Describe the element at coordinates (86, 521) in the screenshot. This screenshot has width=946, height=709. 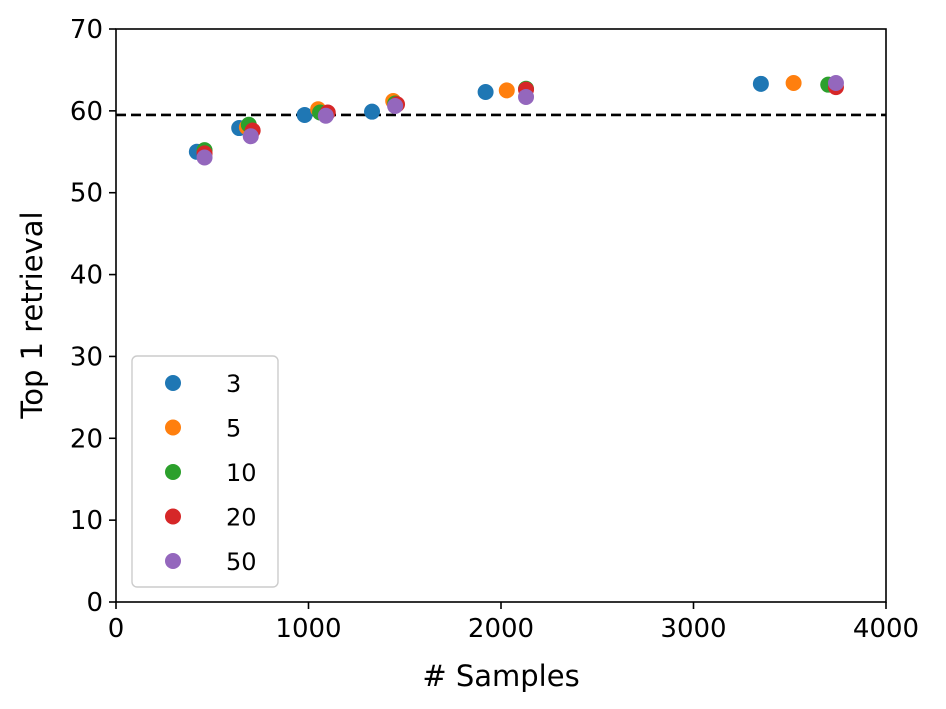
I see `y-tick-label: 10` at that location.